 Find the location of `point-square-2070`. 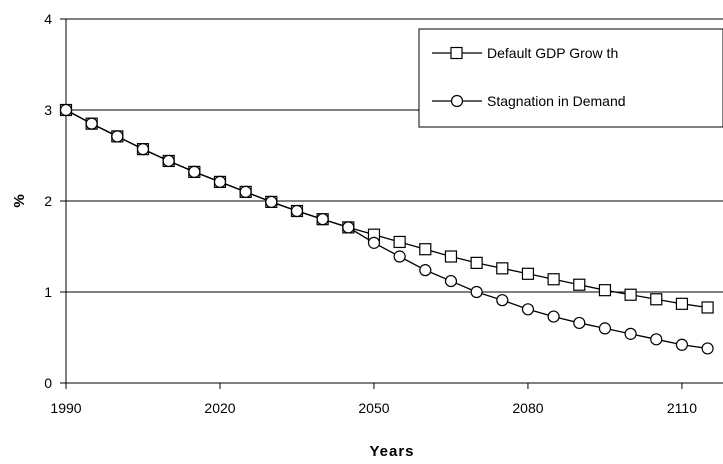

point-square-2070 is located at coordinates (476, 262).